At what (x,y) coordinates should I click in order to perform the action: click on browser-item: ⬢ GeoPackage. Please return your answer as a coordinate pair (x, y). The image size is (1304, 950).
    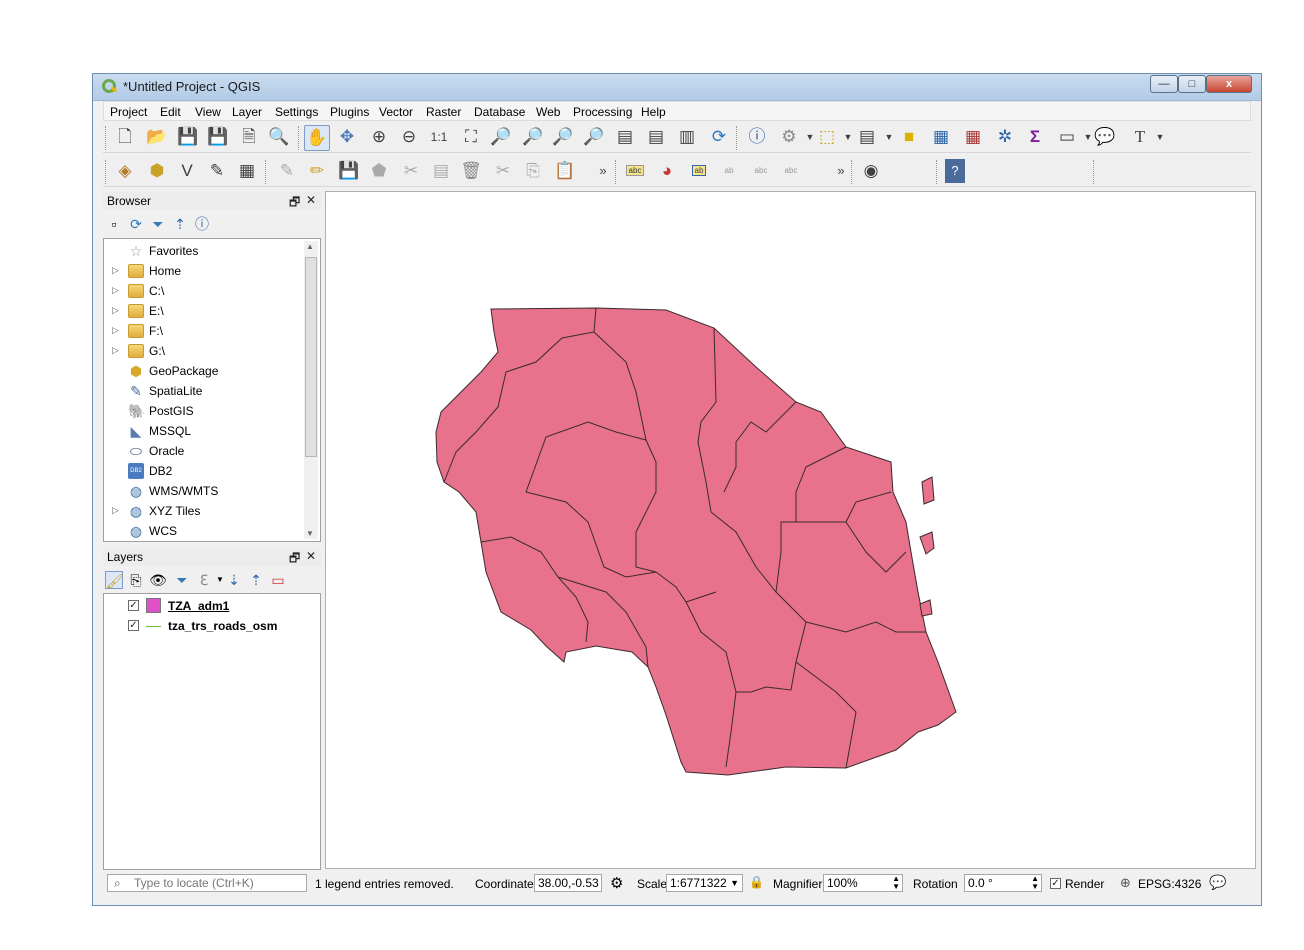
    Looking at the image, I should click on (203, 371).